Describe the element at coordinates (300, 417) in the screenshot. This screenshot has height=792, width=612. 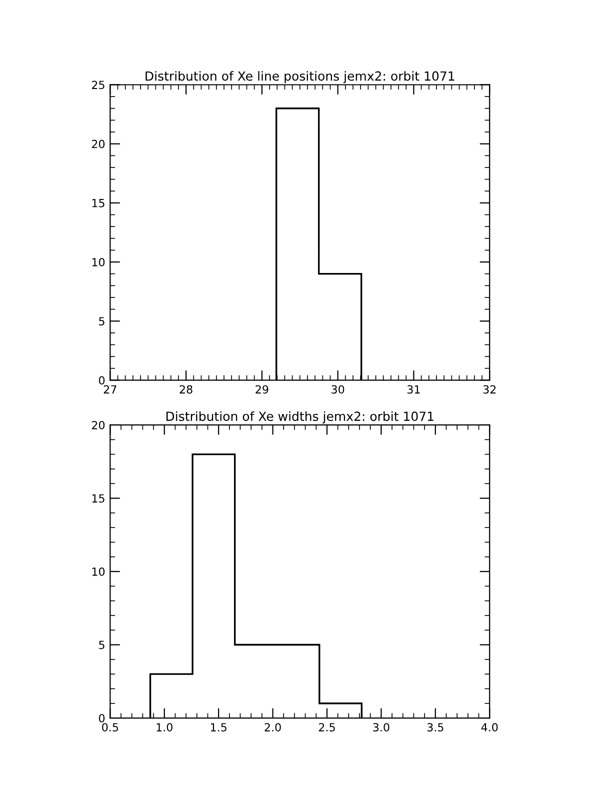
I see `chart-title: Distribution of Xe widths jemx2: orbit 1071` at that location.